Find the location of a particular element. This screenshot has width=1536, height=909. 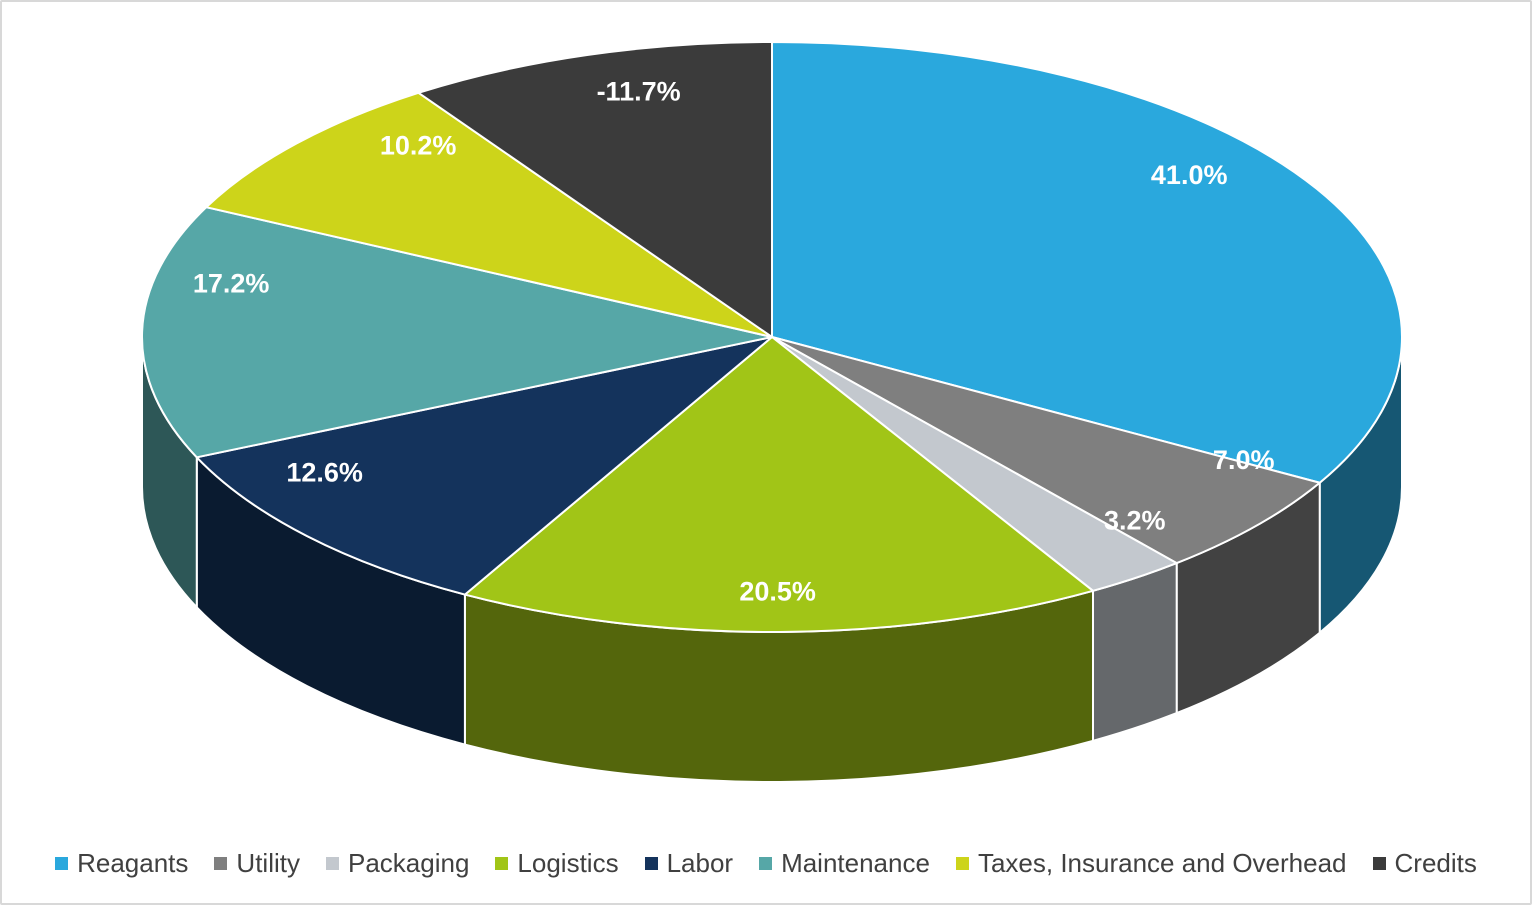

legend-swatch-maintenance is located at coordinates (766, 863).